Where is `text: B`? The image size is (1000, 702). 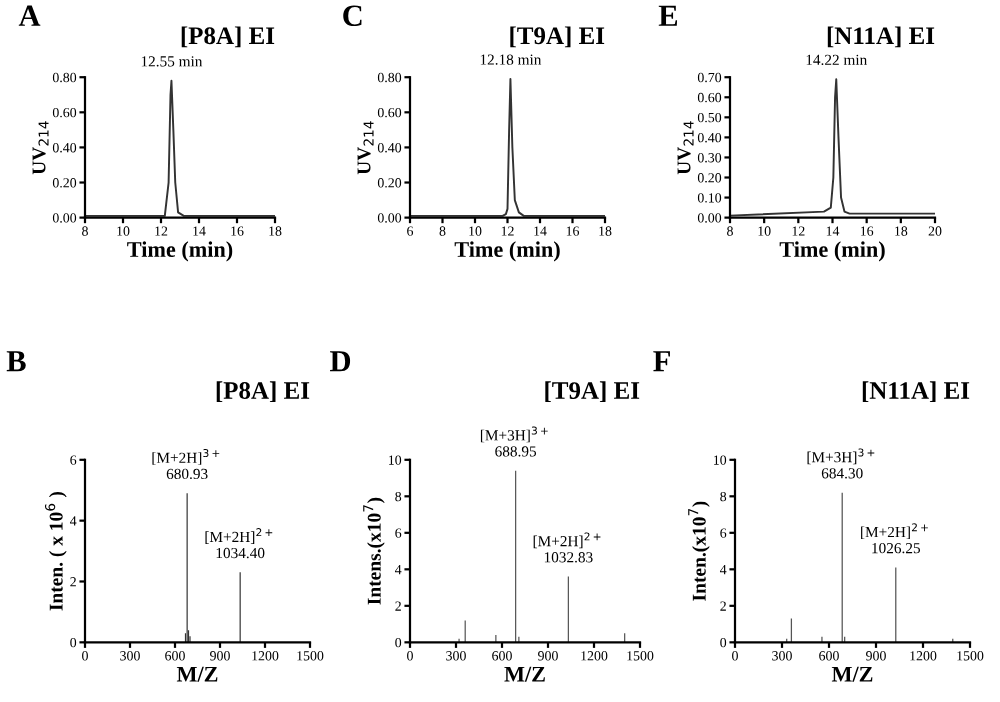 text: B is located at coordinates (16, 361).